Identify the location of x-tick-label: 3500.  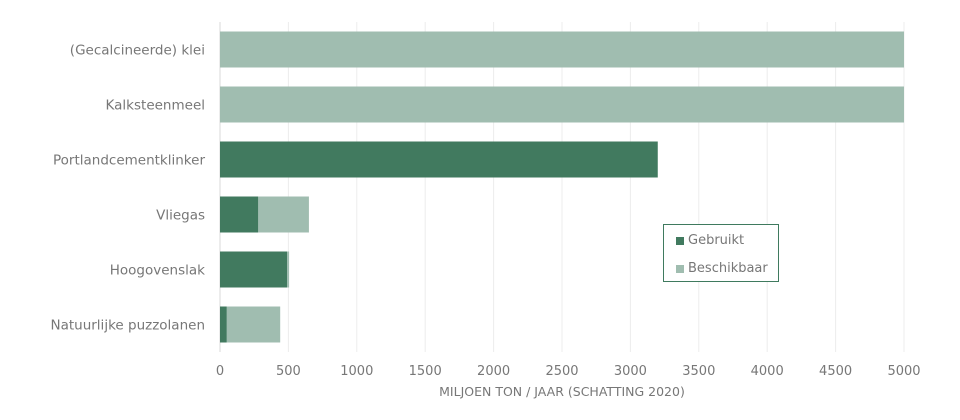
(698, 371).